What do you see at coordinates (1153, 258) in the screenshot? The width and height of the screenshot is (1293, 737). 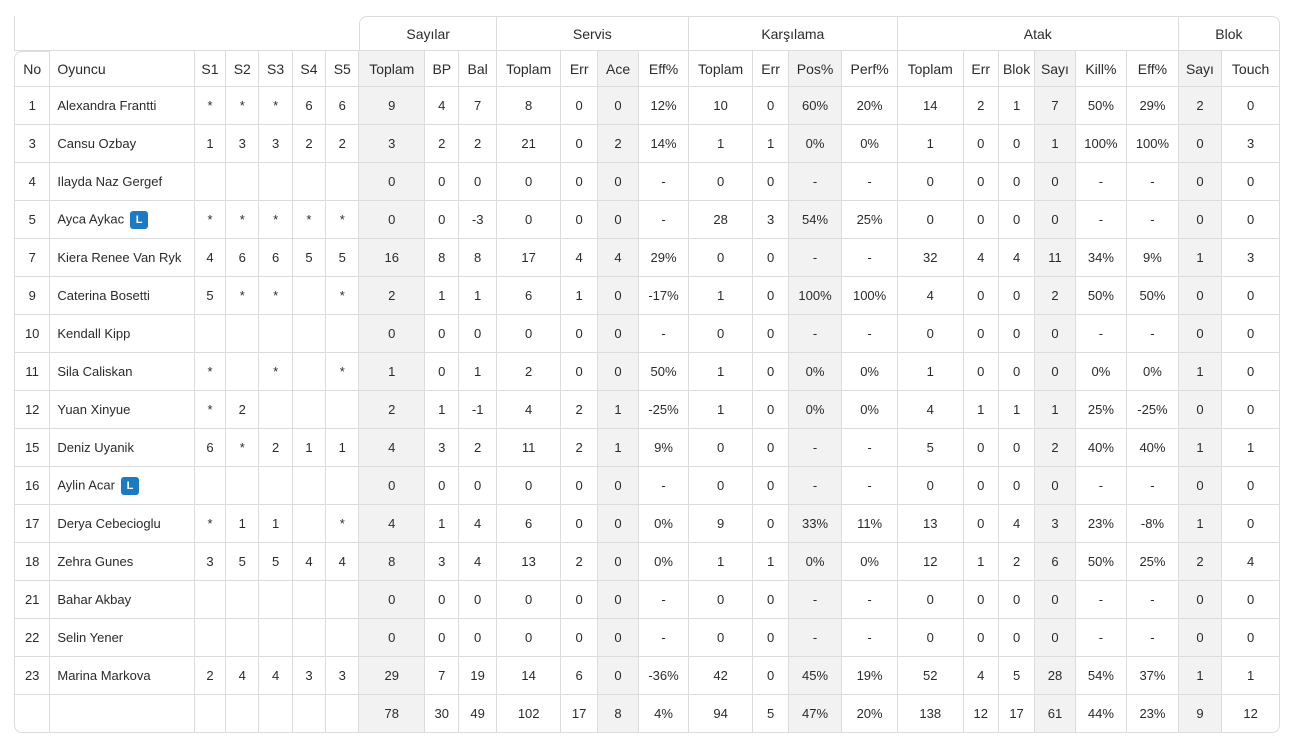 I see `cell-atak-eff: 9%` at bounding box center [1153, 258].